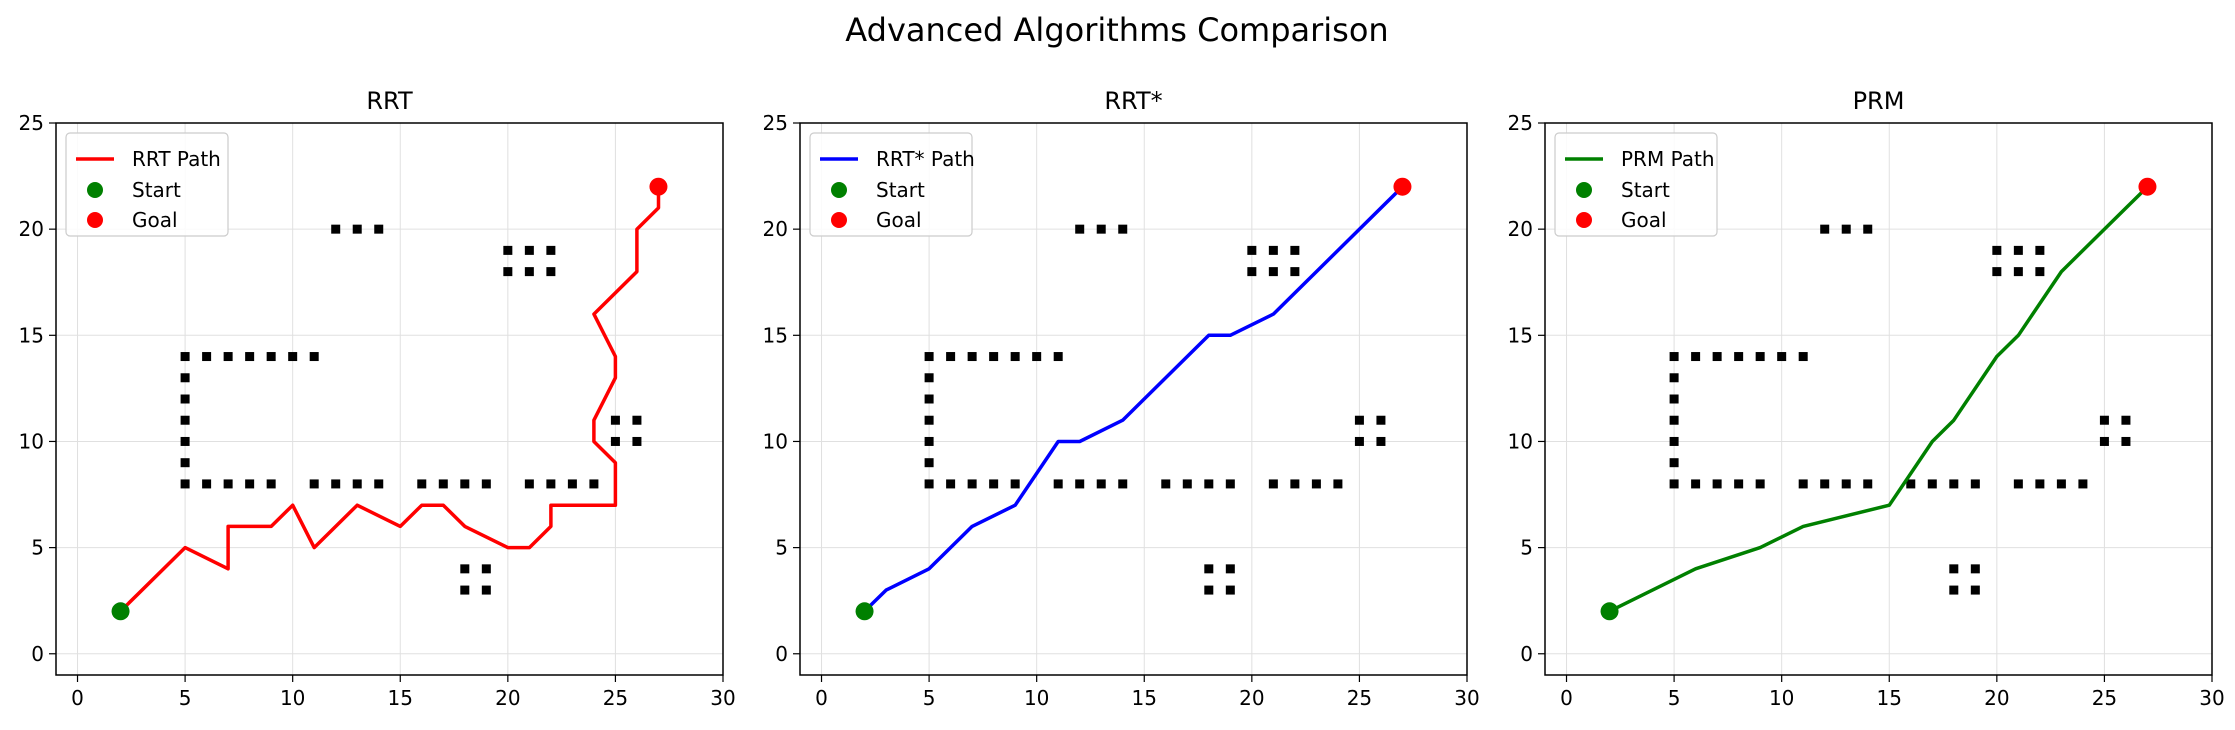 The image size is (2235, 730). What do you see at coordinates (1636, 184) in the screenshot?
I see `legend: PRM Path Start Goal` at bounding box center [1636, 184].